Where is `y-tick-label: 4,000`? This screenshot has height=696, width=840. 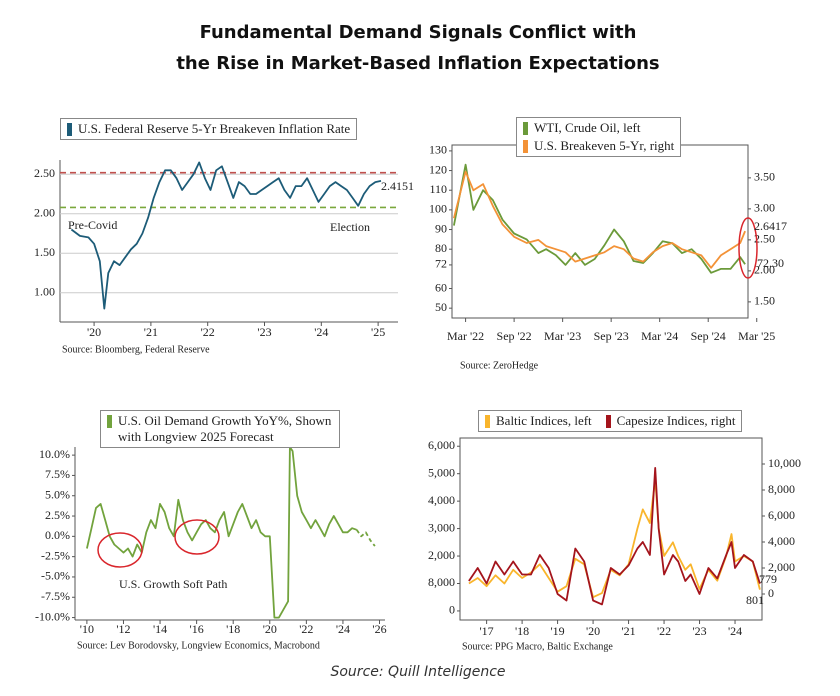
y-tick-label: 4,000 is located at coordinates (441, 500).